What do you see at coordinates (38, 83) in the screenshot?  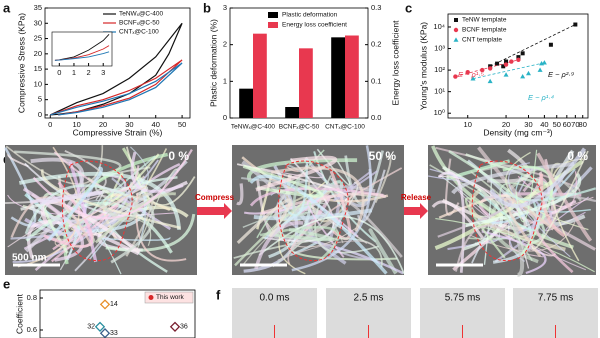 I see `y-tick-label: 10` at bounding box center [38, 83].